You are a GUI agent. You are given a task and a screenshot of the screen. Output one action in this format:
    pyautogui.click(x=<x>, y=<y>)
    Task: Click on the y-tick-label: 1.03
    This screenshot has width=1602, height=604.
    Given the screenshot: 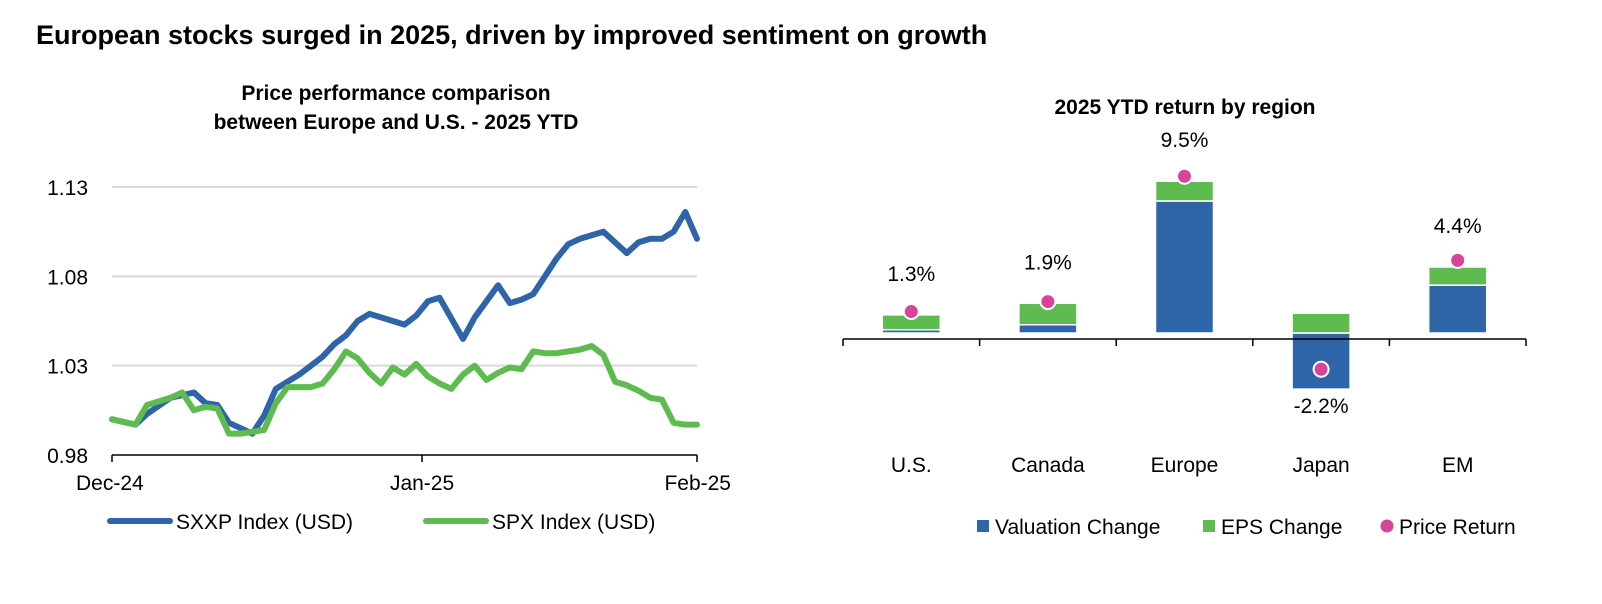 What is the action you would take?
    pyautogui.click(x=67, y=367)
    